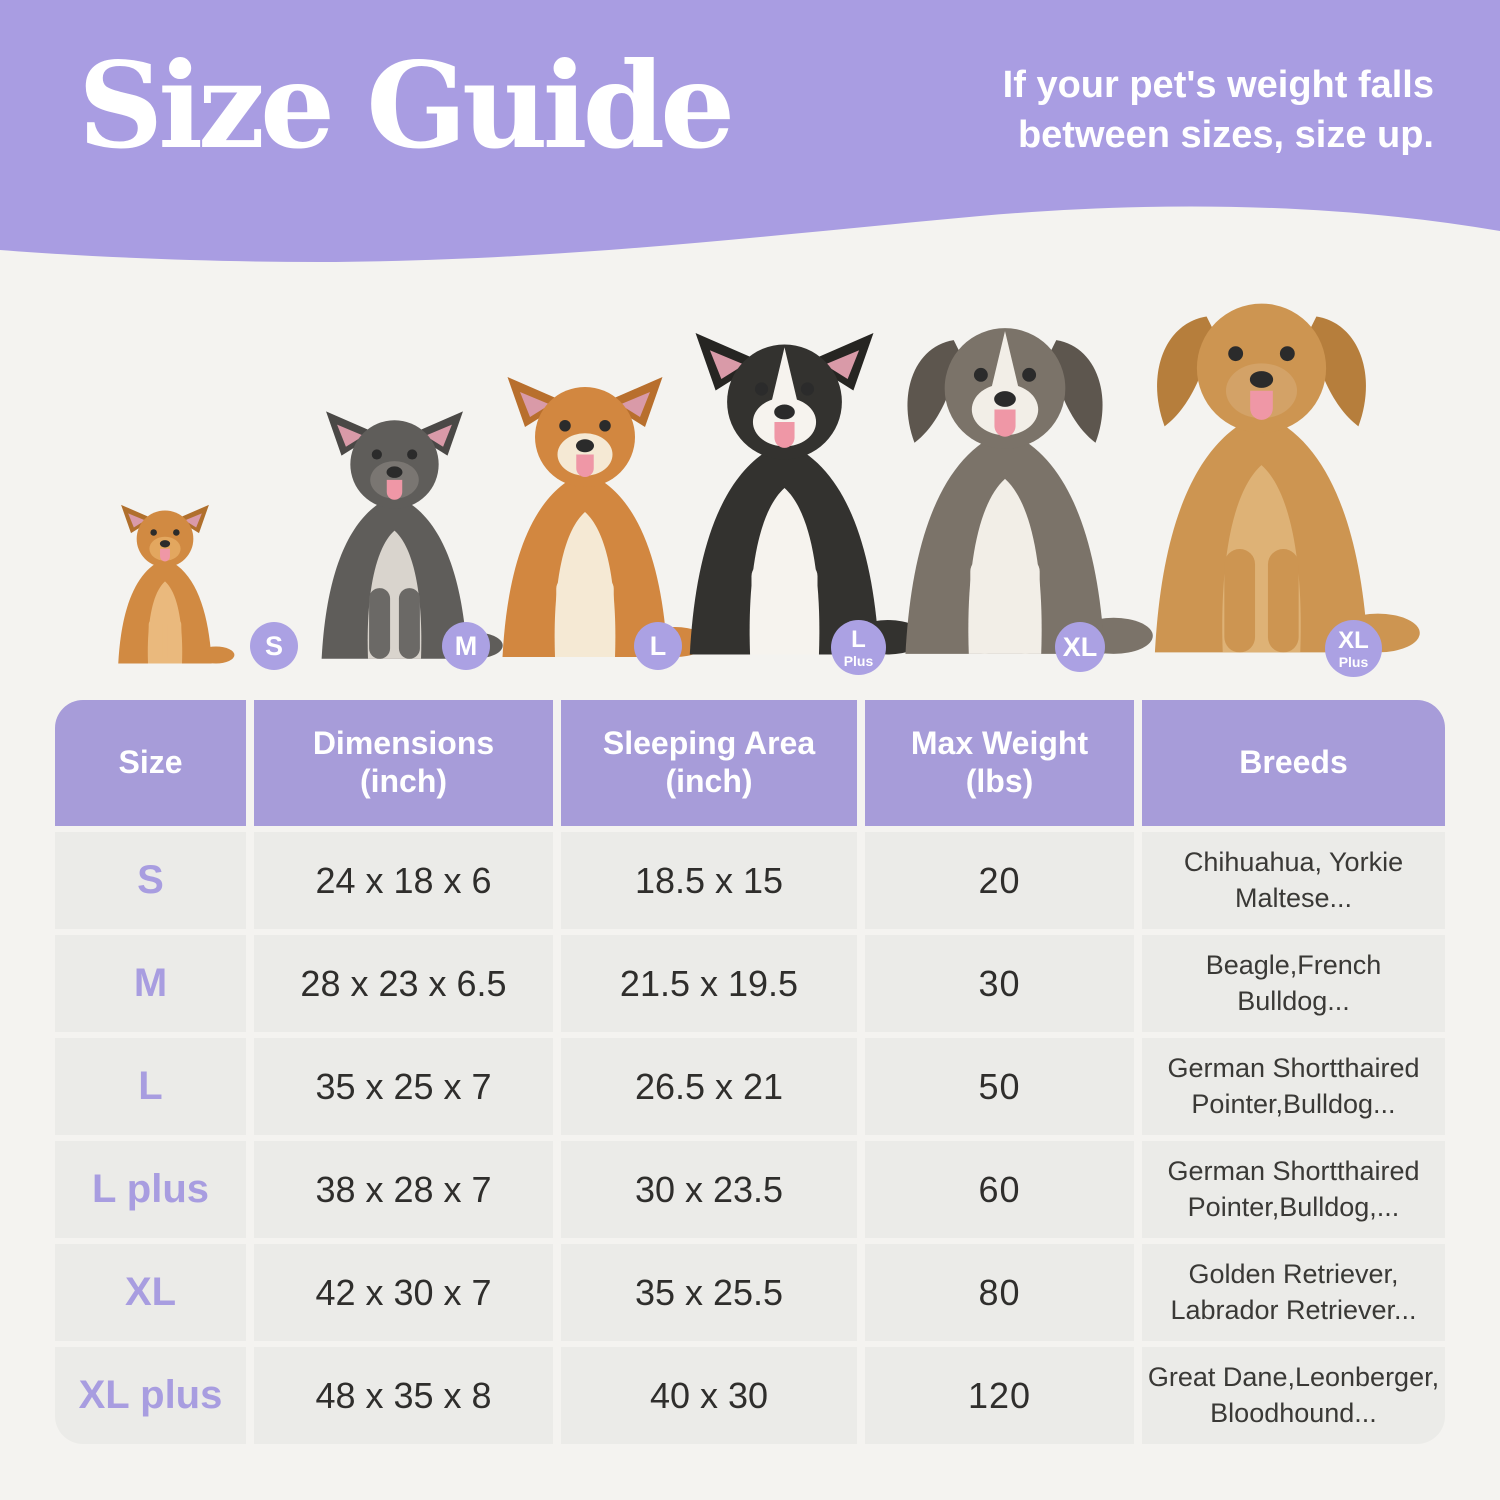  Describe the element at coordinates (999, 1189) in the screenshot. I see `cell-max-weight-l-plus: 60` at that location.